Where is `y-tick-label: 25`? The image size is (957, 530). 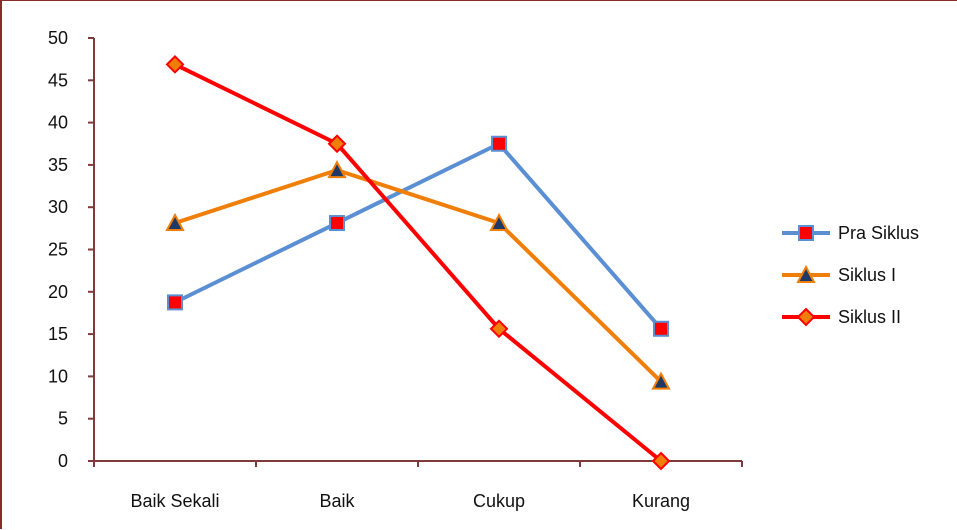
y-tick-label: 25 is located at coordinates (58, 250).